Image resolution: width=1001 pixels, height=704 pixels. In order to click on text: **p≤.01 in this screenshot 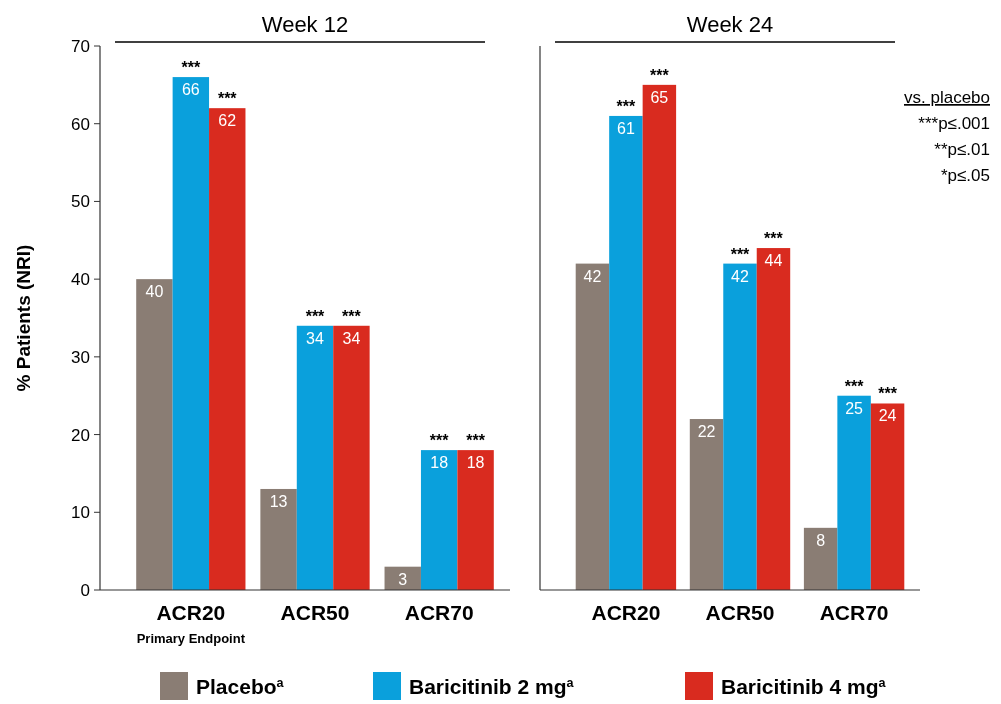, I will do `click(962, 149)`.